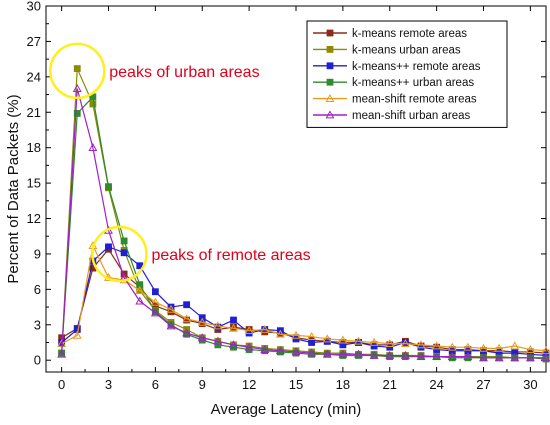 Image resolution: width=550 pixels, height=425 pixels. What do you see at coordinates (34, 218) in the screenshot?
I see `y-tick-label: 12` at bounding box center [34, 218].